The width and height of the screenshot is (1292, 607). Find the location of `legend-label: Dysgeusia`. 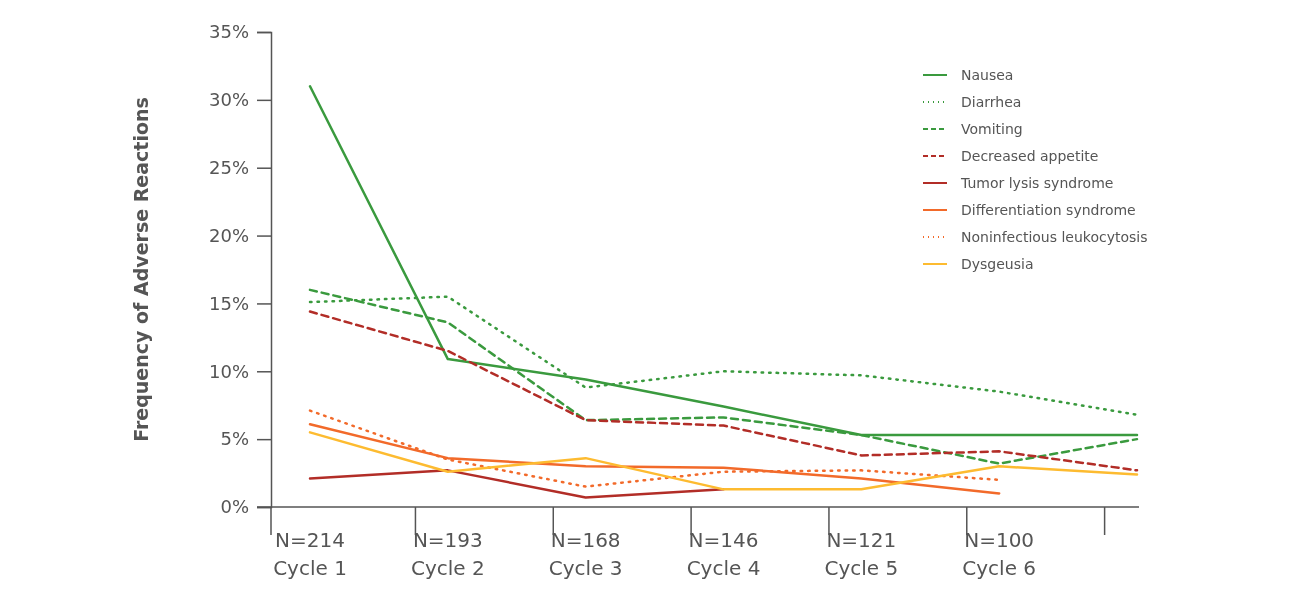

legend-label: Dysgeusia is located at coordinates (997, 263).